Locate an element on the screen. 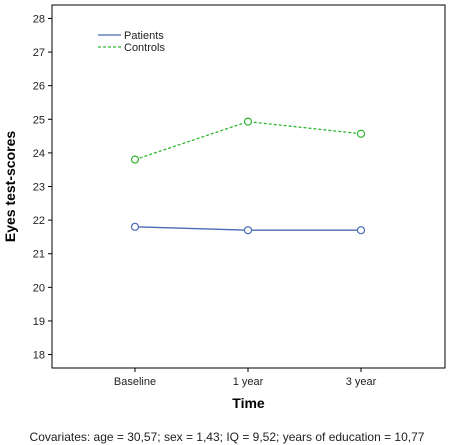 This screenshot has height=445, width=454. y-tick-label: 27 is located at coordinates (39, 53).